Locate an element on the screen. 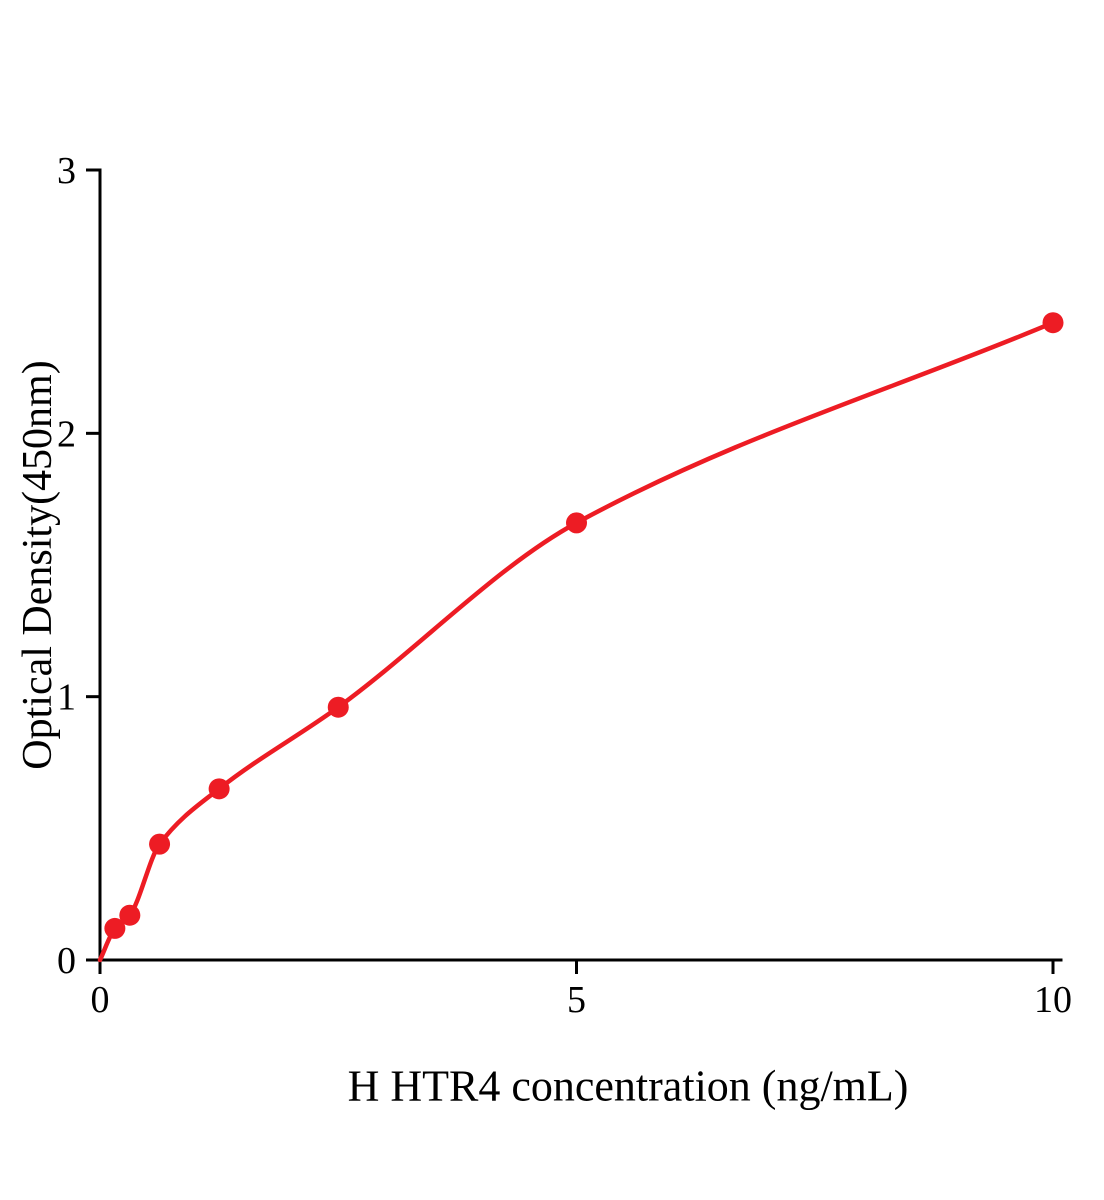 This screenshot has width=1104, height=1200. x-tick-label: 0 is located at coordinates (100, 1000).